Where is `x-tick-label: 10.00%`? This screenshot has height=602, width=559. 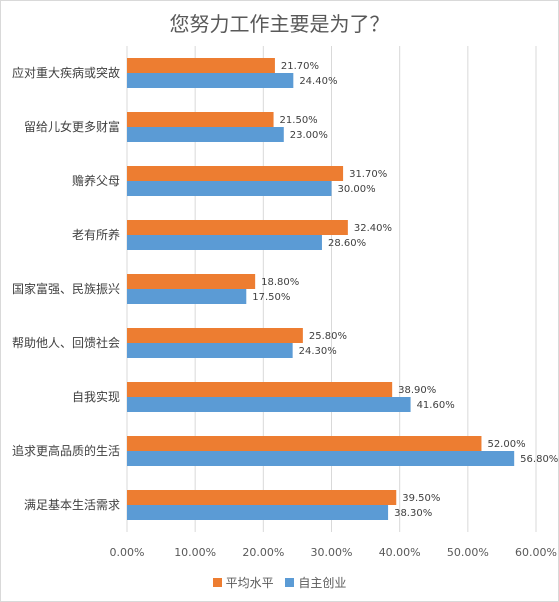 x-tick-label: 10.00% is located at coordinates (195, 552).